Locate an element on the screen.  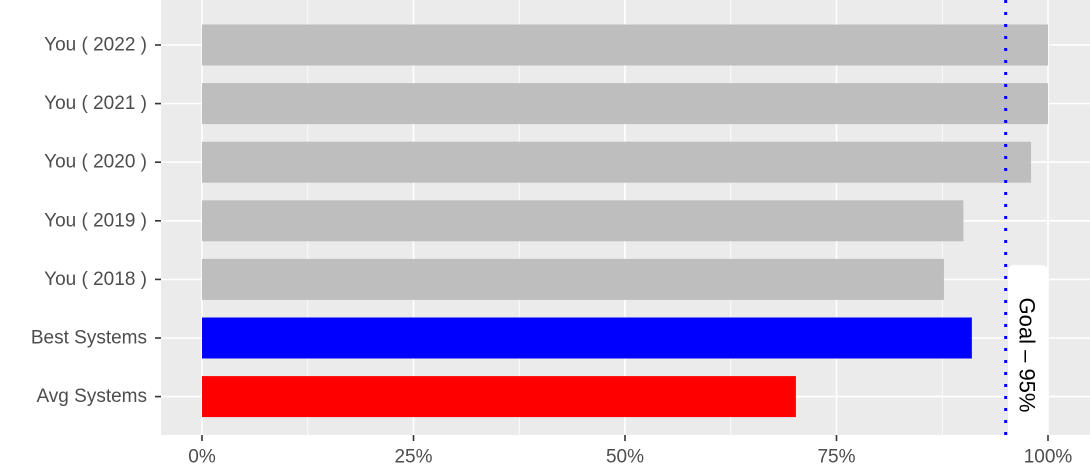
y-tick-label: You ( 2019 ) is located at coordinates (95, 220).